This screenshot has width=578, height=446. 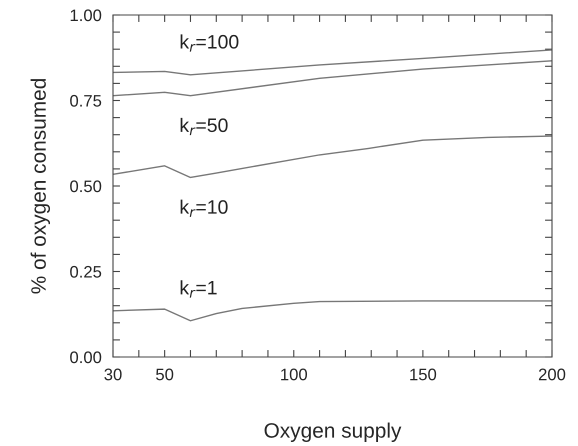 I want to click on series-label: k$_{r}$=100, so click(x=209, y=43).